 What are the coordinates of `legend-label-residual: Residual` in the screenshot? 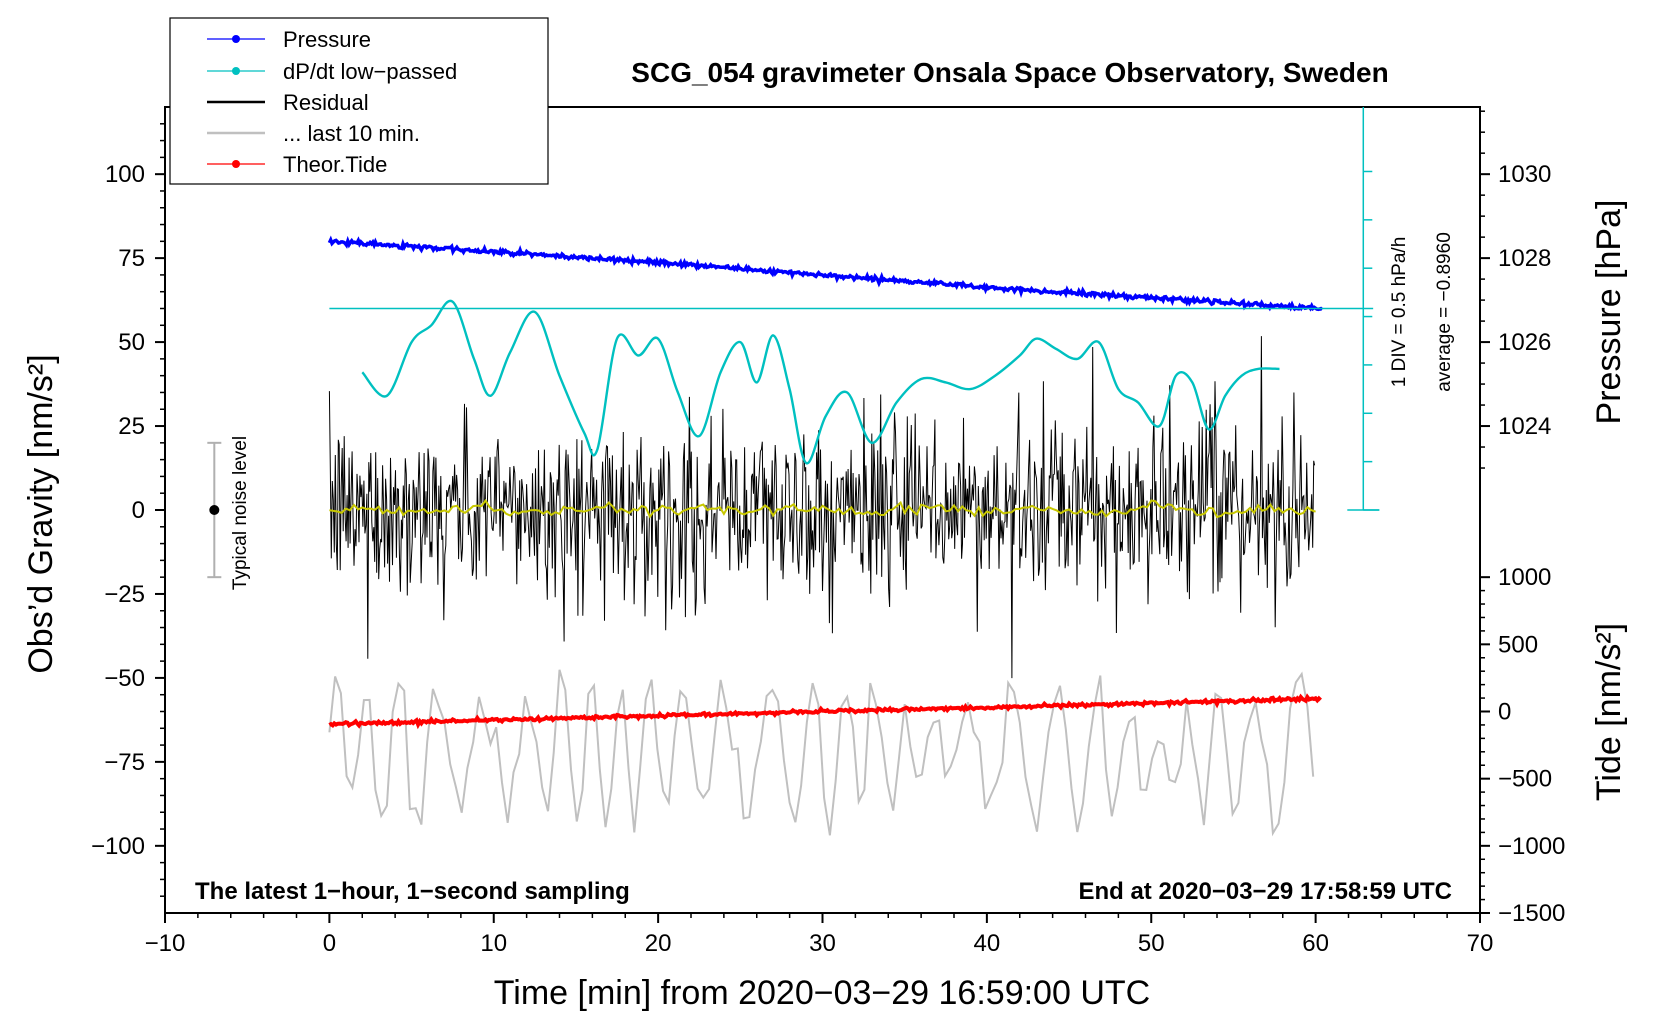 It's located at (326, 102).